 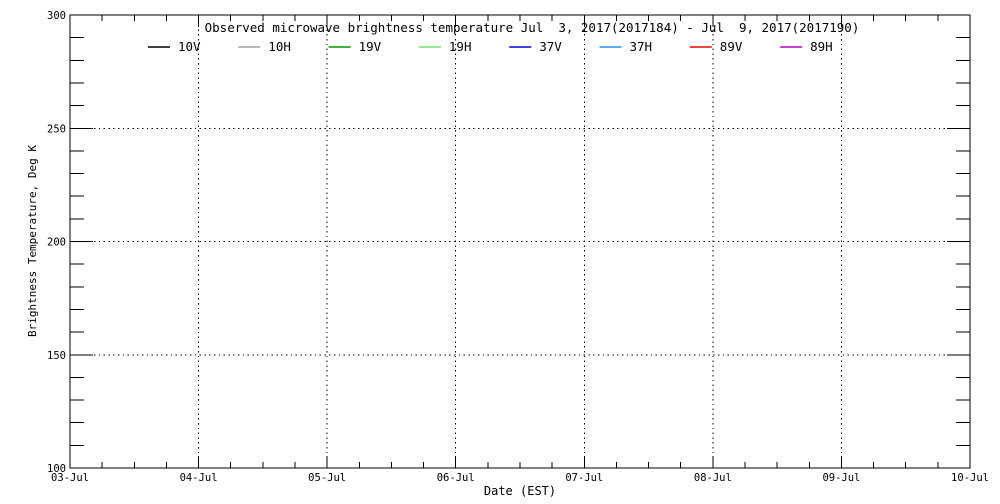 What do you see at coordinates (535, 46) in the screenshot?
I see `legend-item: 37V` at bounding box center [535, 46].